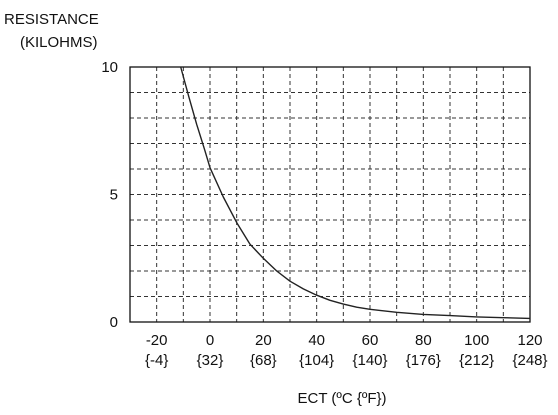  Describe the element at coordinates (316, 360) in the screenshot. I see `x-tick-label-fahrenheit: {104}` at that location.